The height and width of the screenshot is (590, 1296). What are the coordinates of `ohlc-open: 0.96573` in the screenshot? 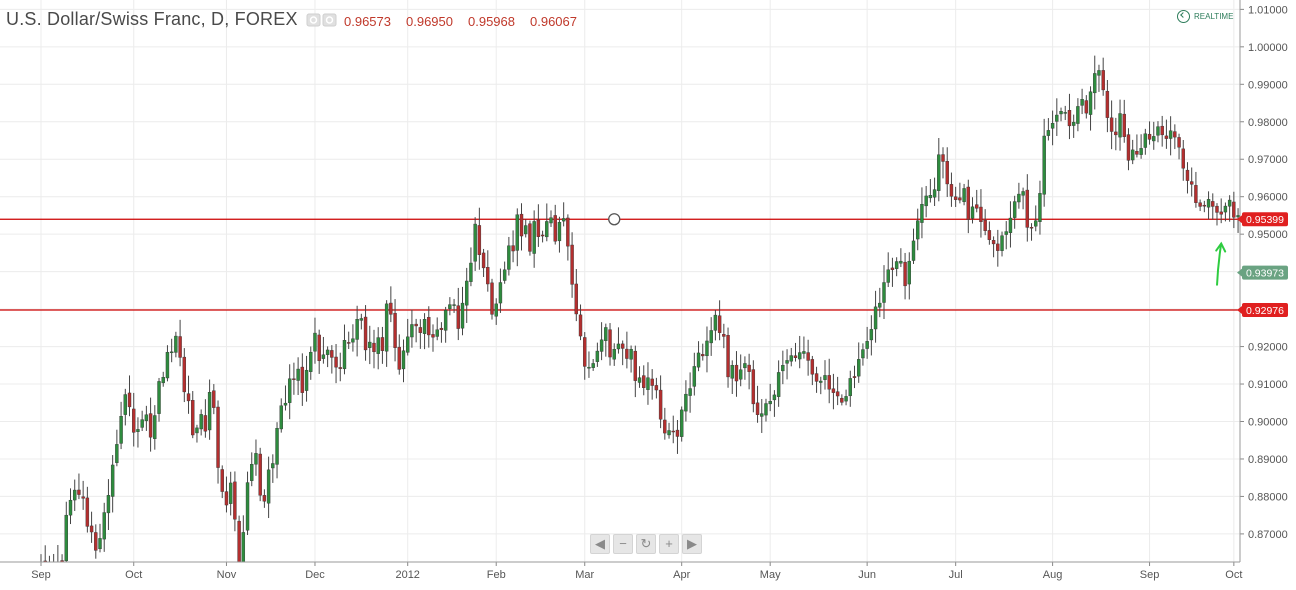 It's located at (367, 21).